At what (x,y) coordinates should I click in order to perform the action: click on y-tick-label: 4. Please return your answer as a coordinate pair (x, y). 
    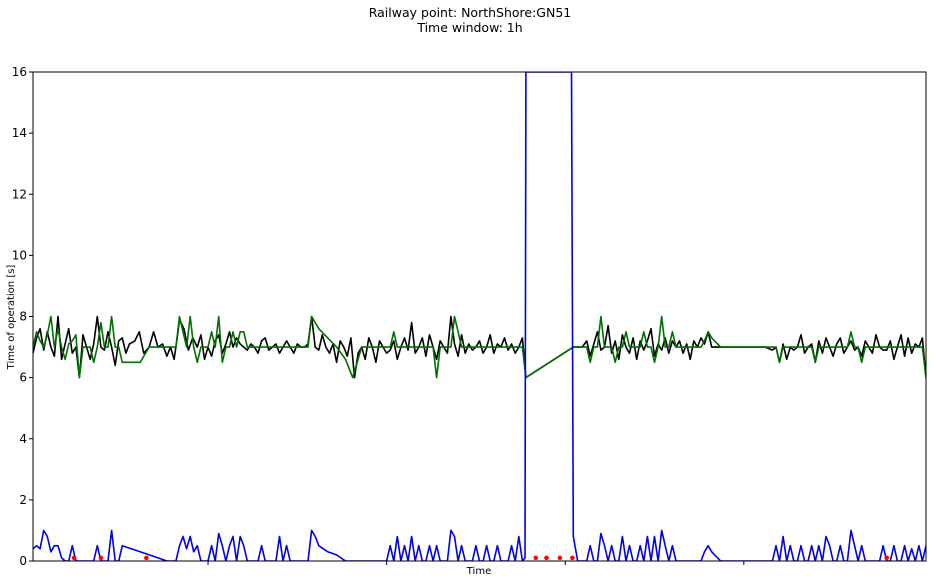
    Looking at the image, I should click on (23, 439).